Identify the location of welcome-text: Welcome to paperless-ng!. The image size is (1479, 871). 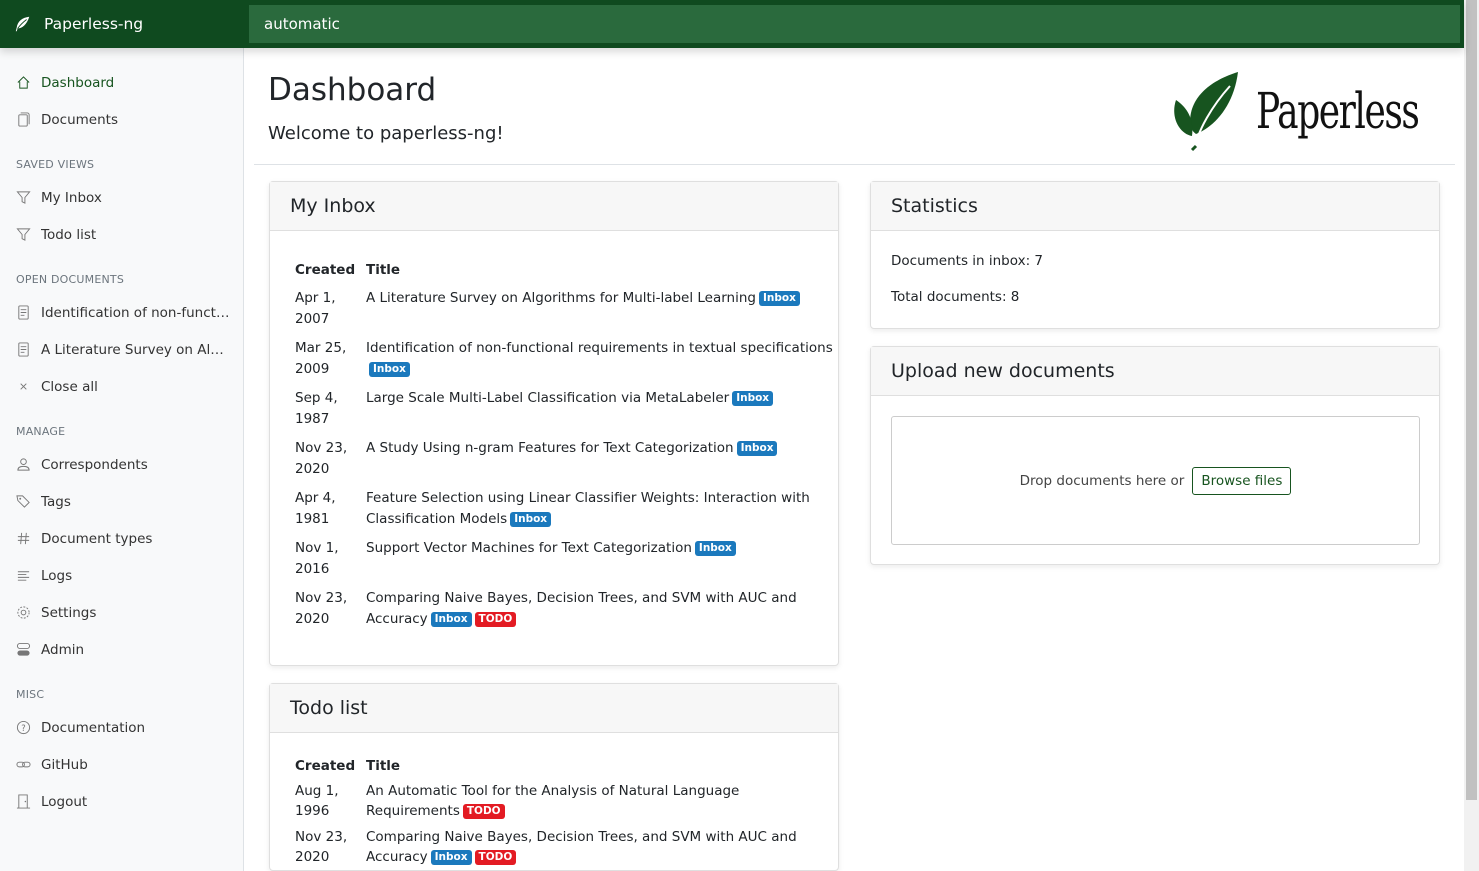
(386, 133).